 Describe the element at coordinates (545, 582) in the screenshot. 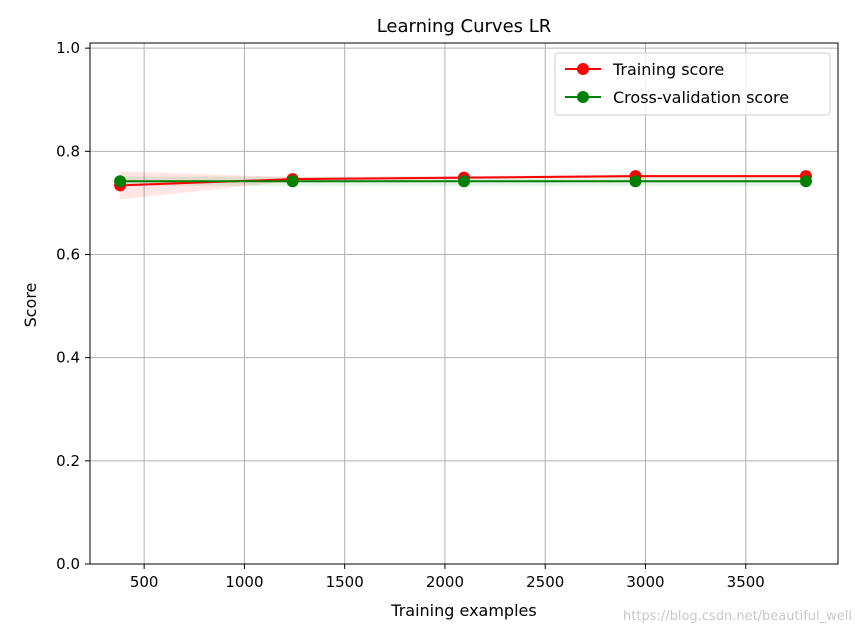

I see `x-tick-label-4: 2500` at that location.